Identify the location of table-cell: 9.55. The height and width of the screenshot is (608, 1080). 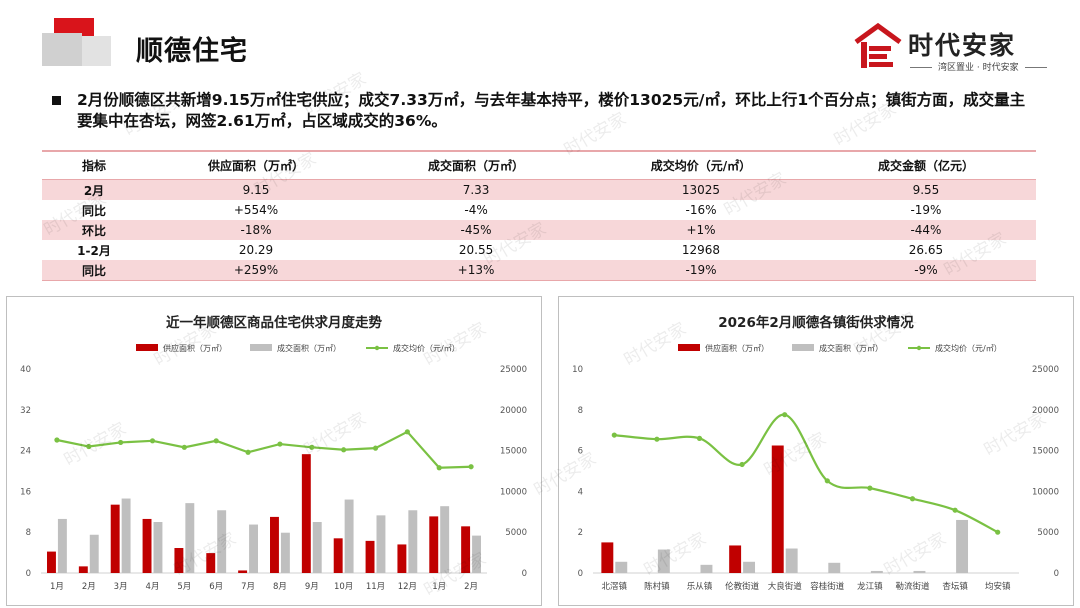
(925, 189).